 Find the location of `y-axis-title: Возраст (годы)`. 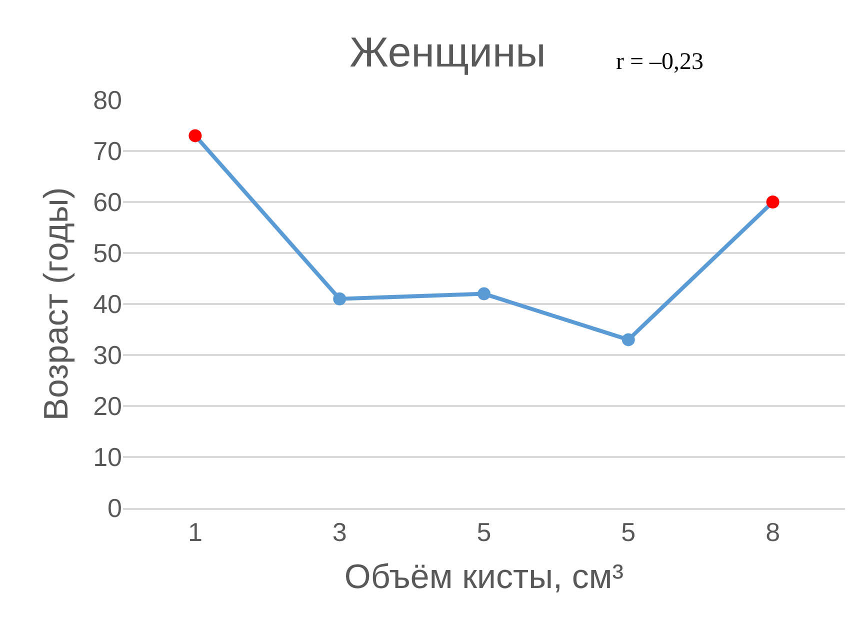

y-axis-title: Возраст (годы) is located at coordinates (57, 304).